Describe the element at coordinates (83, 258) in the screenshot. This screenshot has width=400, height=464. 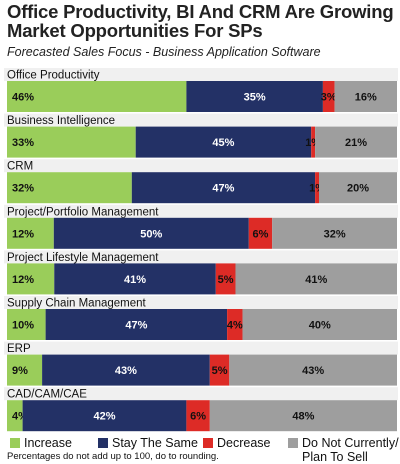
I see `category-label: Project Lifestyle Management` at that location.